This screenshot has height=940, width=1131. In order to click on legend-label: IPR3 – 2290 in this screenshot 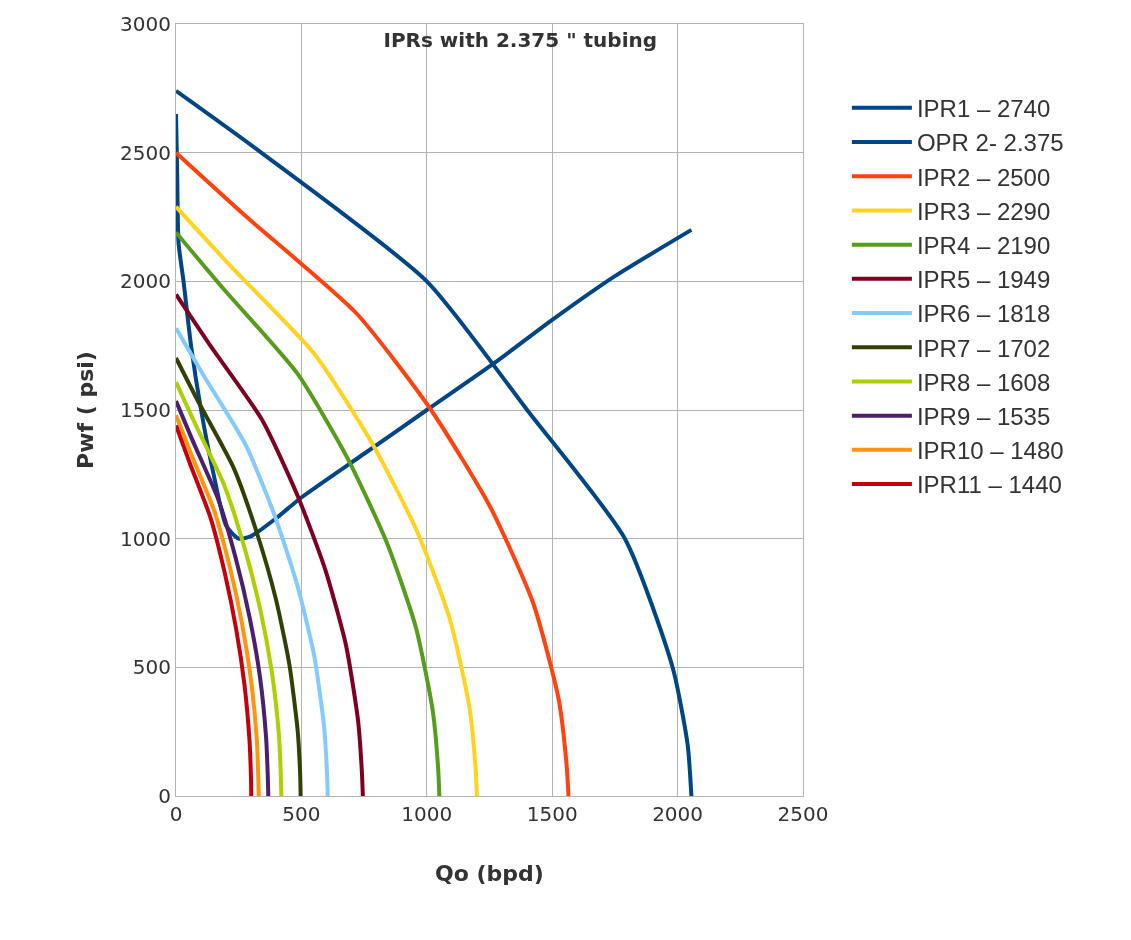, I will do `click(983, 211)`.